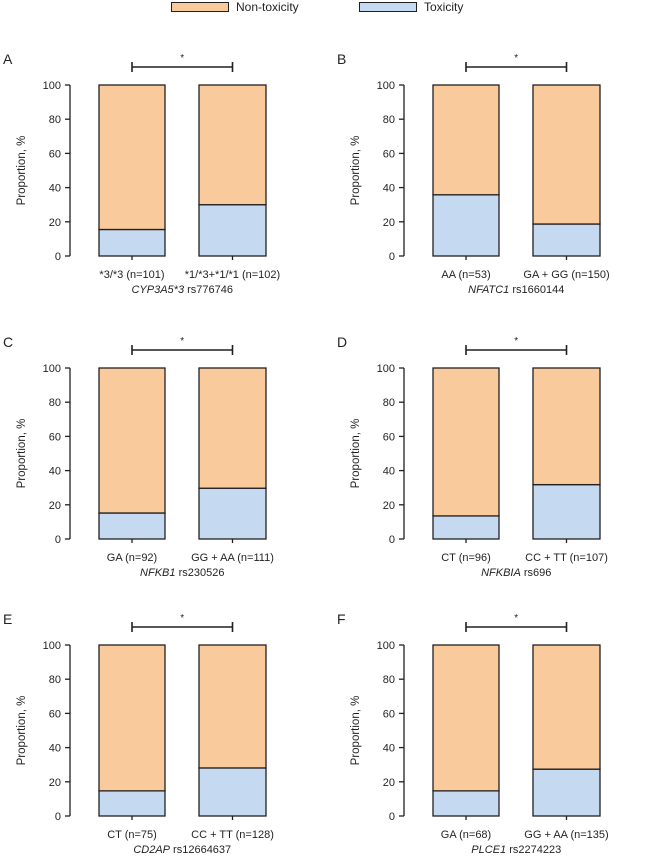 This screenshot has width=668, height=860. Describe the element at coordinates (501, 573) in the screenshot. I see `x-axis-gene: NFKBIA` at that location.